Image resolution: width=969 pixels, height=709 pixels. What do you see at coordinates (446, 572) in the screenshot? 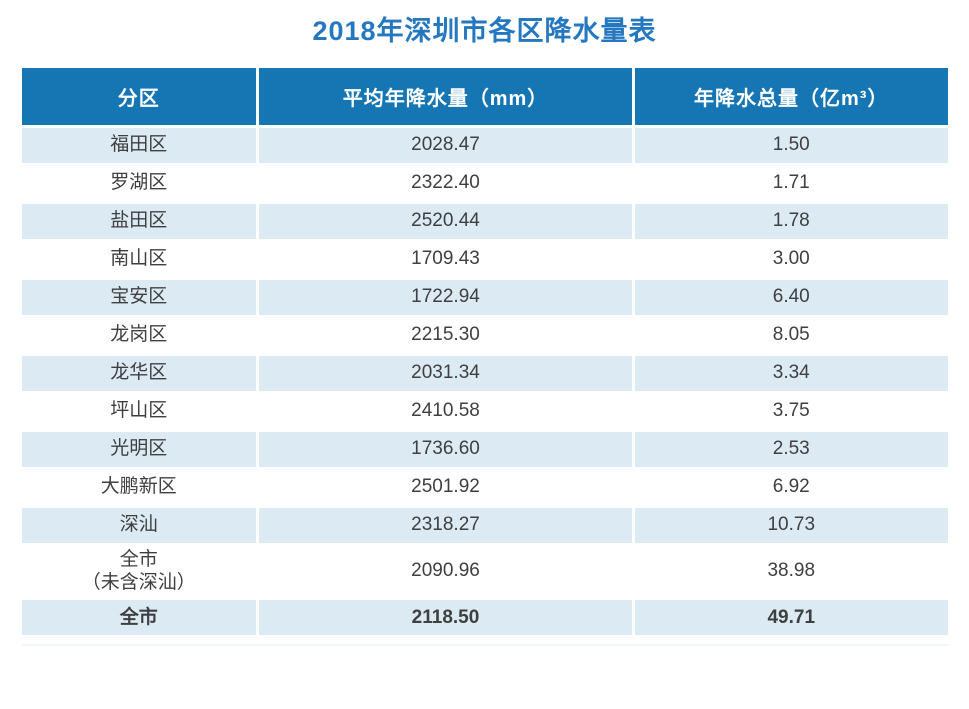
I see `avg-rainfall-cell: 2090.96` at bounding box center [446, 572].